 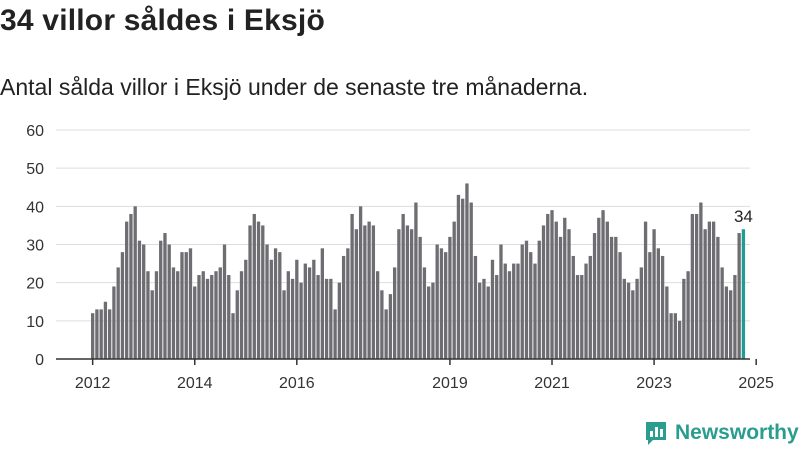 What do you see at coordinates (35, 246) in the screenshot?
I see `y-tick-label: 30` at bounding box center [35, 246].